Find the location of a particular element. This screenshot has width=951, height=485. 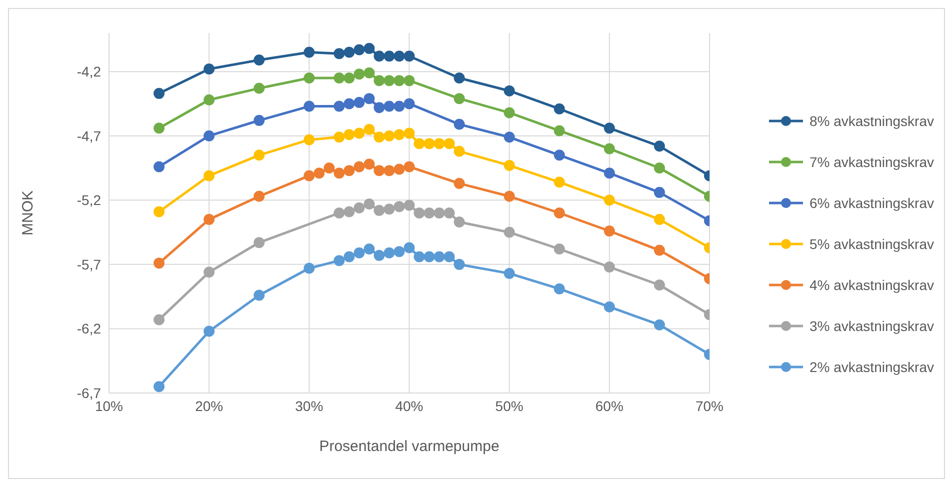

y-tick-label: -4,7 is located at coordinates (89, 136).